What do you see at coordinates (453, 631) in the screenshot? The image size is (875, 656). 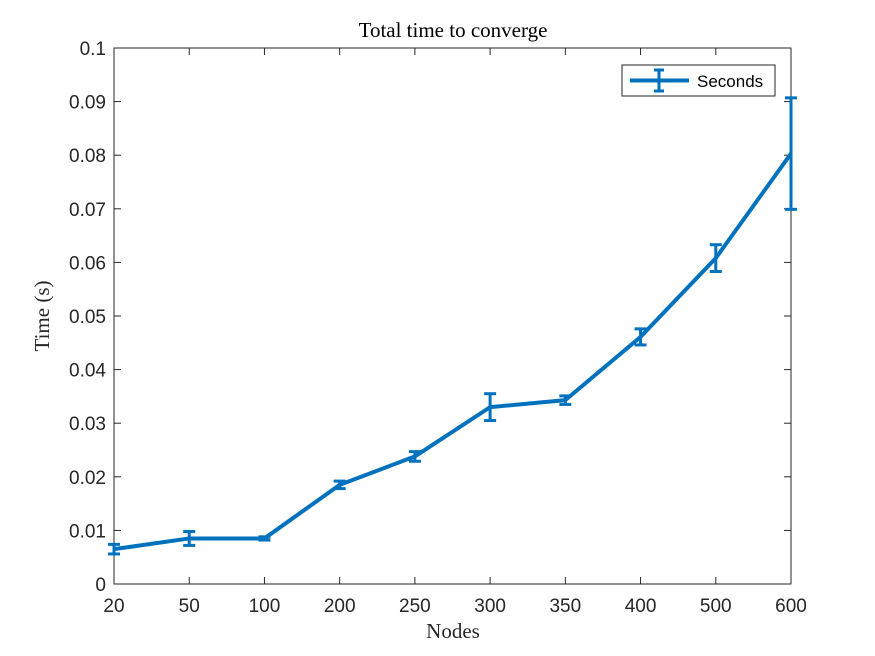 I see `x-axis-label: Nodes` at bounding box center [453, 631].